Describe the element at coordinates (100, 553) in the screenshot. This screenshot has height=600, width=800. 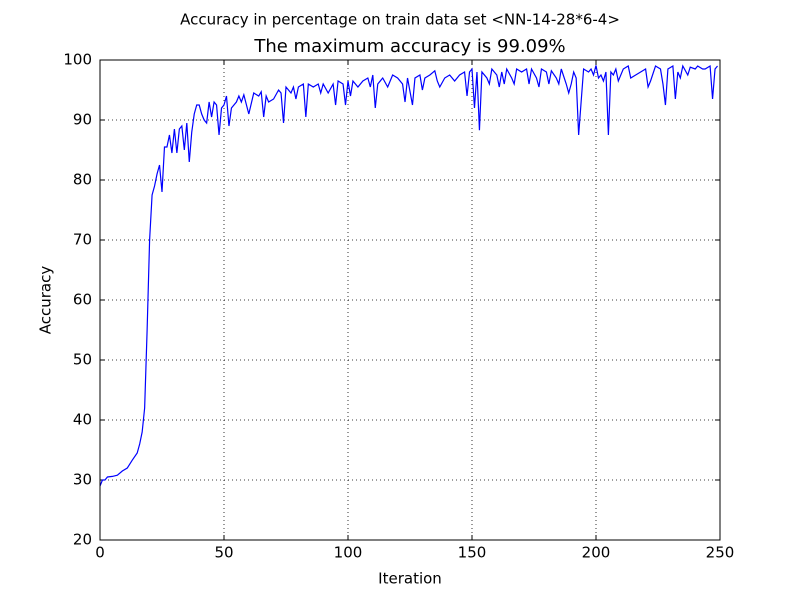
I see `x-tick-label: 0` at that location.